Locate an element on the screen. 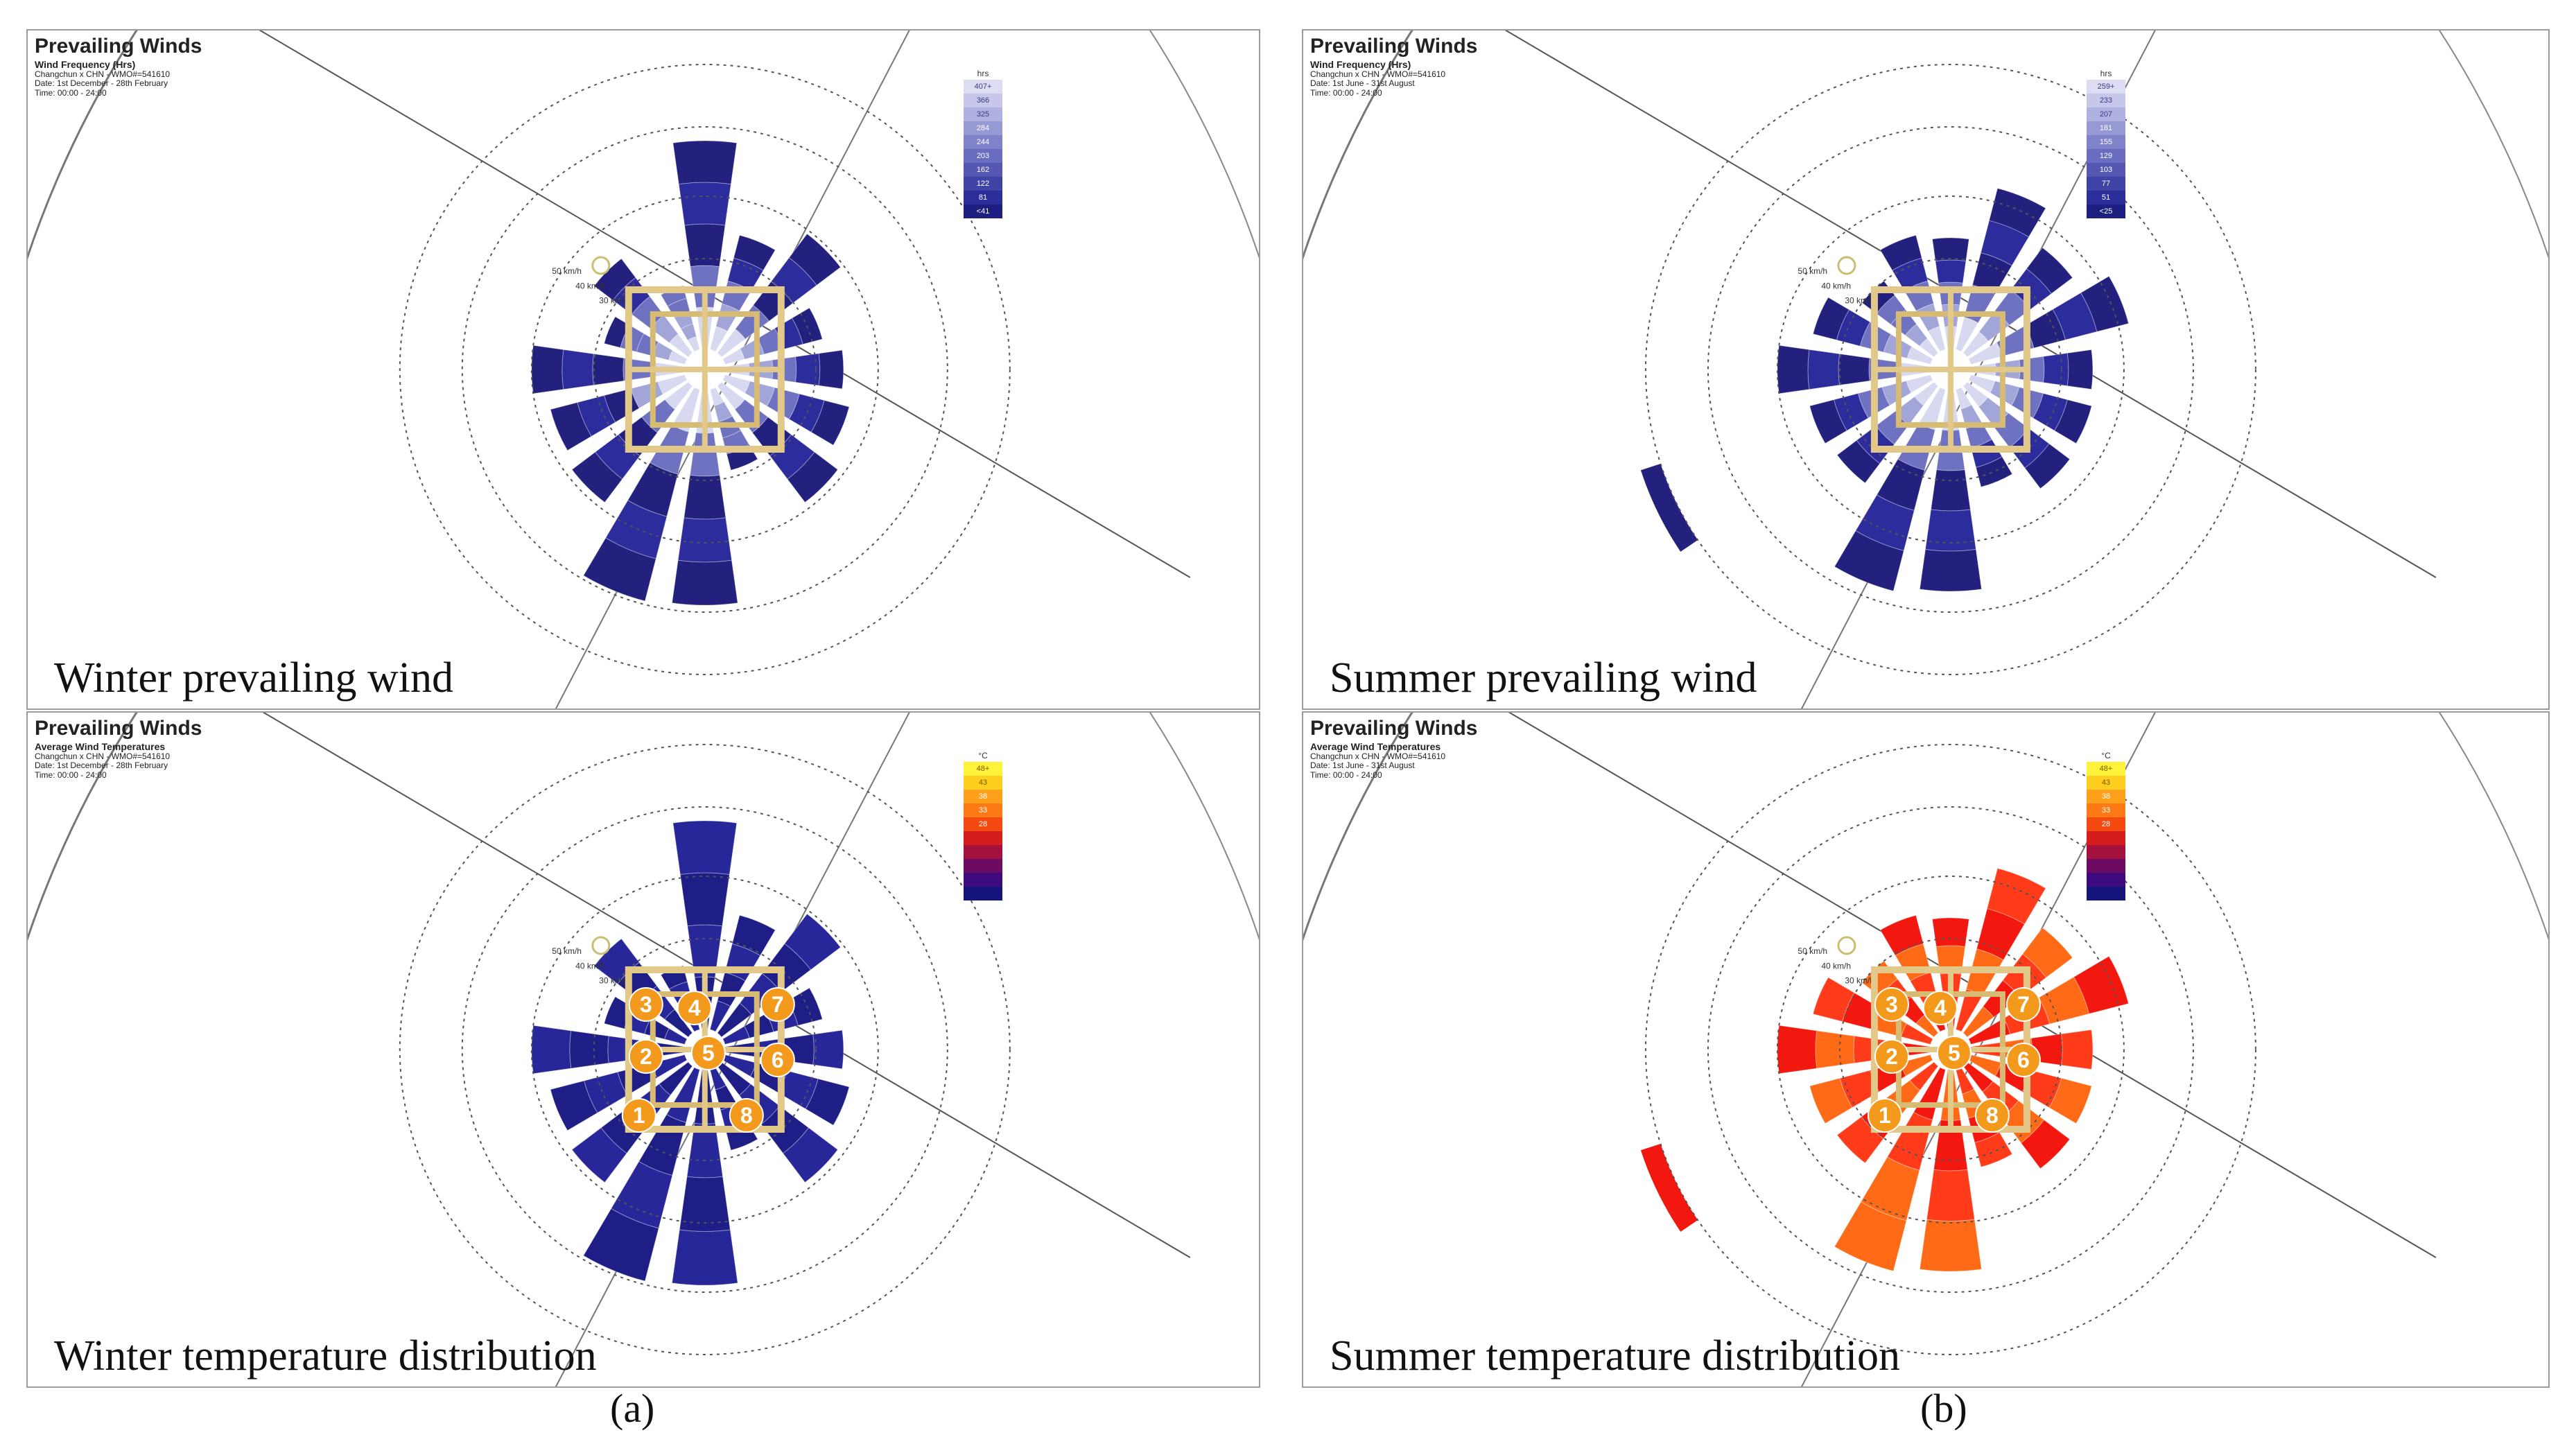  building-marker-label: 8 is located at coordinates (746, 1115).